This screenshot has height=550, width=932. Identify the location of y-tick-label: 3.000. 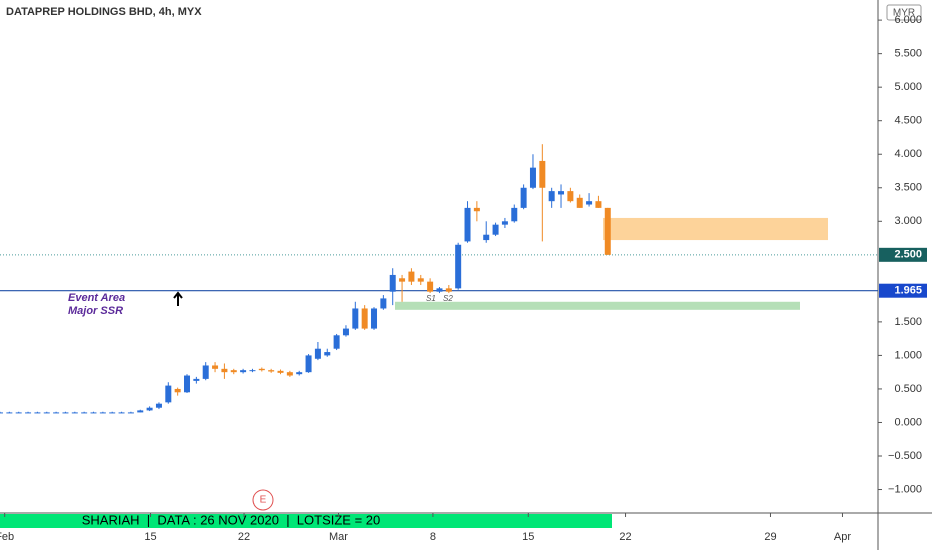
(908, 221).